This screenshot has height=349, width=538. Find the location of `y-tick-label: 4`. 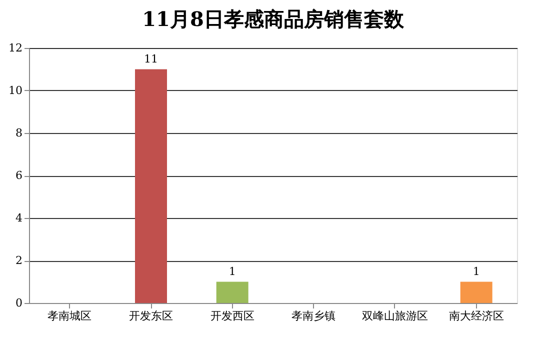

y-tick-label: 4 is located at coordinates (19, 218).